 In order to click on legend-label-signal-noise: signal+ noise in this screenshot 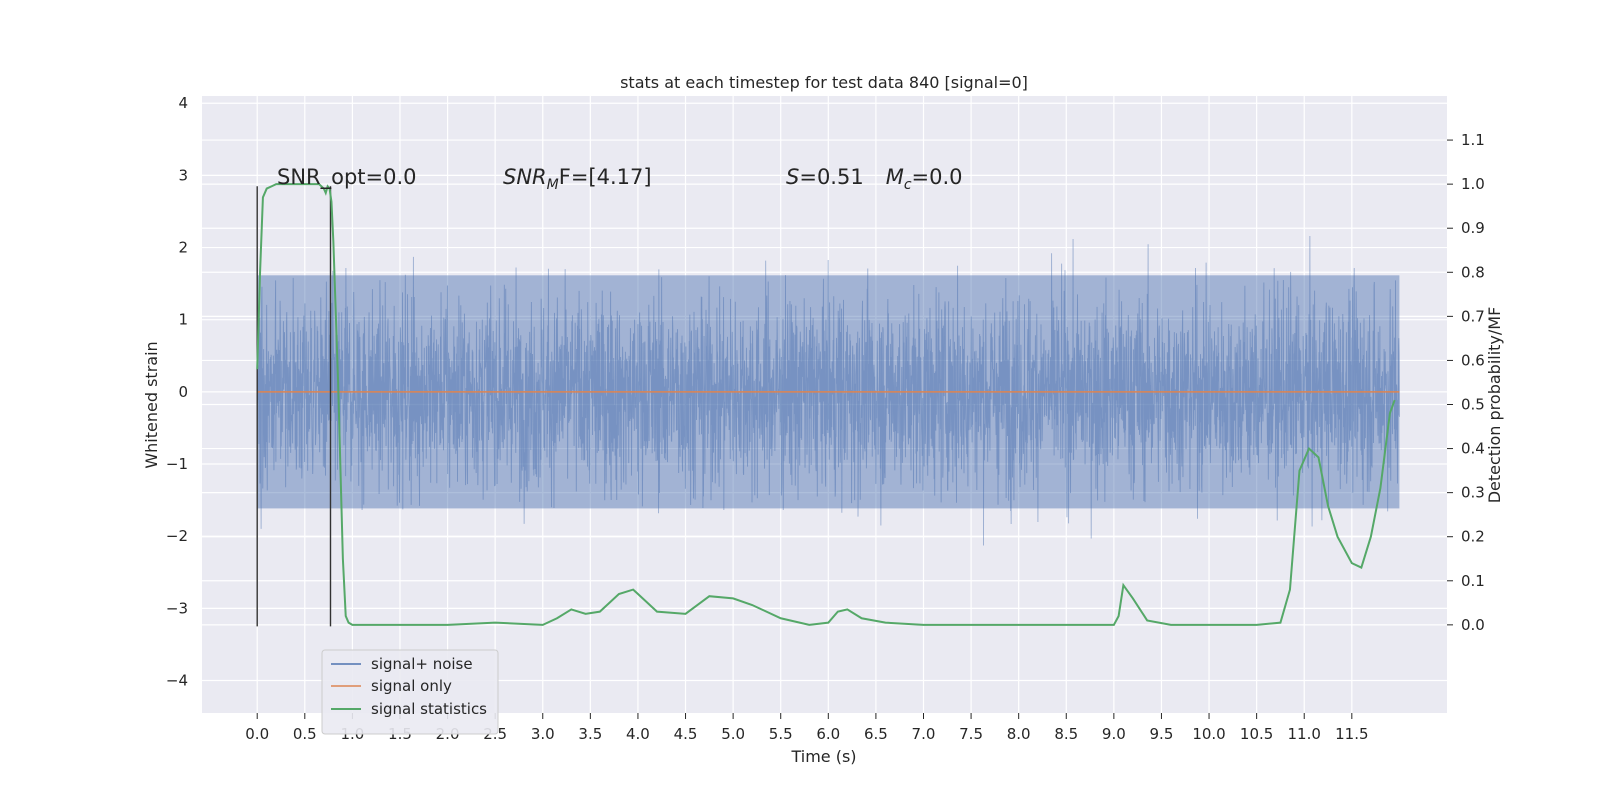, I will do `click(422, 664)`.